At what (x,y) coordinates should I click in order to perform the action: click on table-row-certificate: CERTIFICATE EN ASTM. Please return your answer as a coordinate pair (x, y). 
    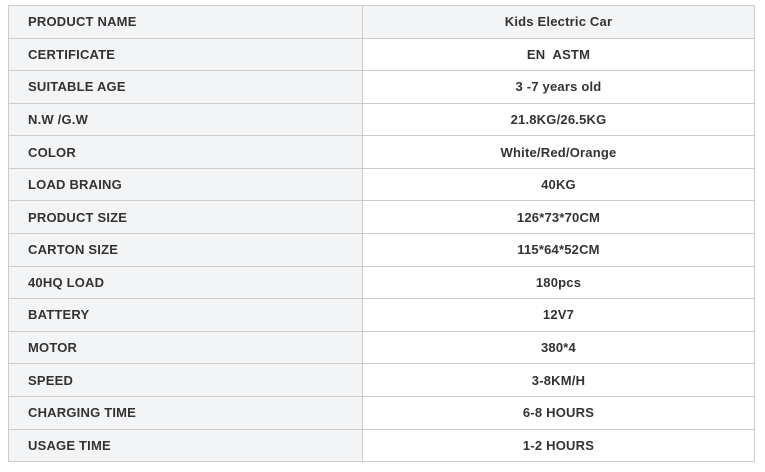
    Looking at the image, I should click on (381, 55).